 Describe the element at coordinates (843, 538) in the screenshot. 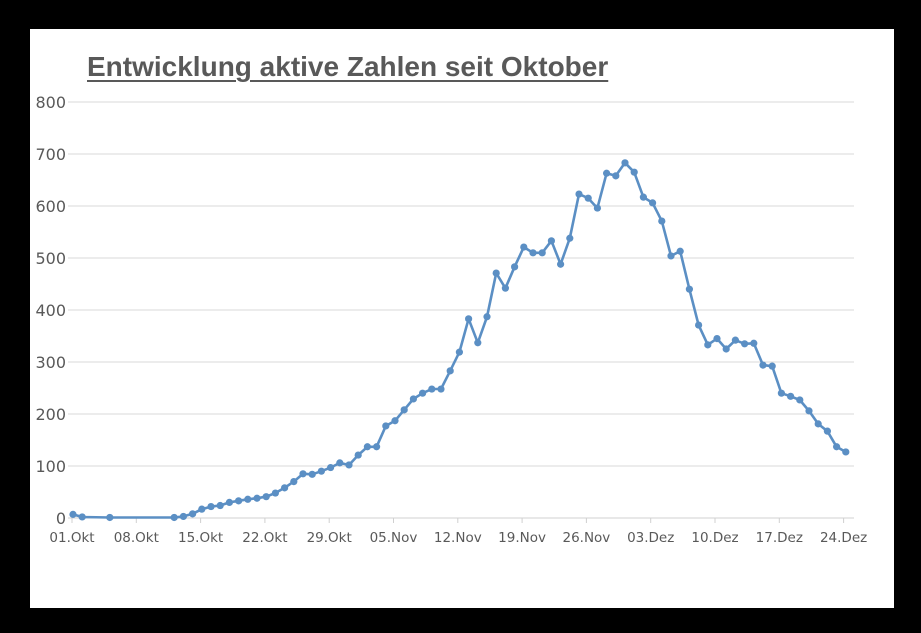

I see `x-tick-label: 24.Dez` at that location.